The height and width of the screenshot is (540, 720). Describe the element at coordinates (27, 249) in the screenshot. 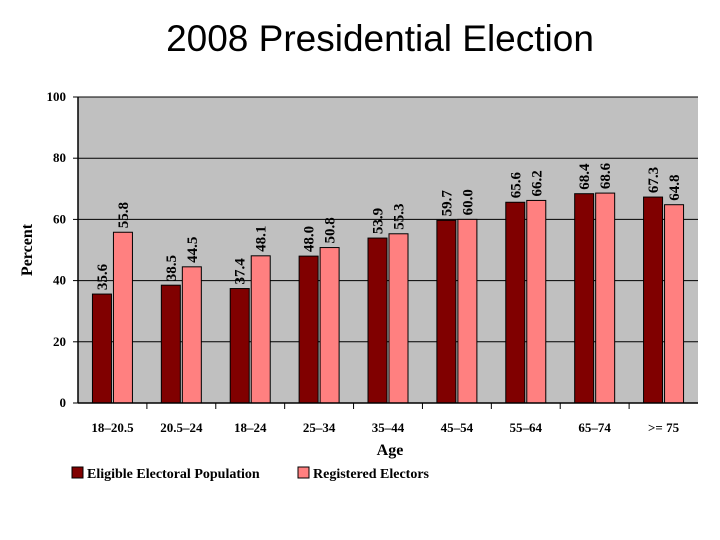

I see `y-axis-title: Percent` at that location.